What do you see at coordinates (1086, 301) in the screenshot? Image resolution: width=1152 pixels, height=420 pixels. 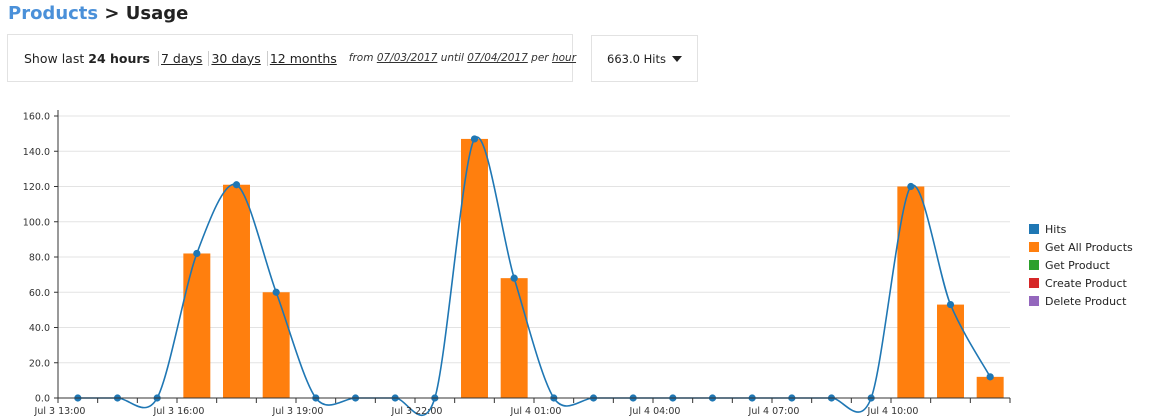 I see `legend-label: Delete Product` at bounding box center [1086, 301].